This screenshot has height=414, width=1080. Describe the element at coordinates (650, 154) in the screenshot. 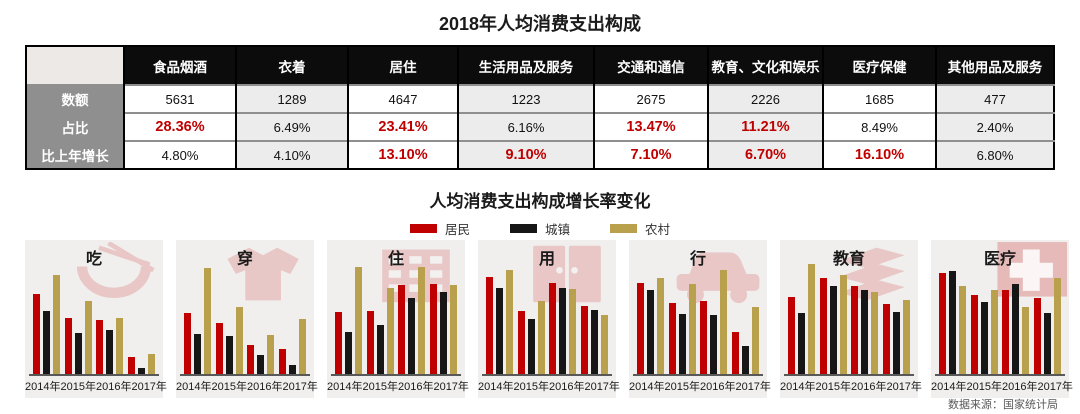

I see `table-cell: 7.10%` at that location.